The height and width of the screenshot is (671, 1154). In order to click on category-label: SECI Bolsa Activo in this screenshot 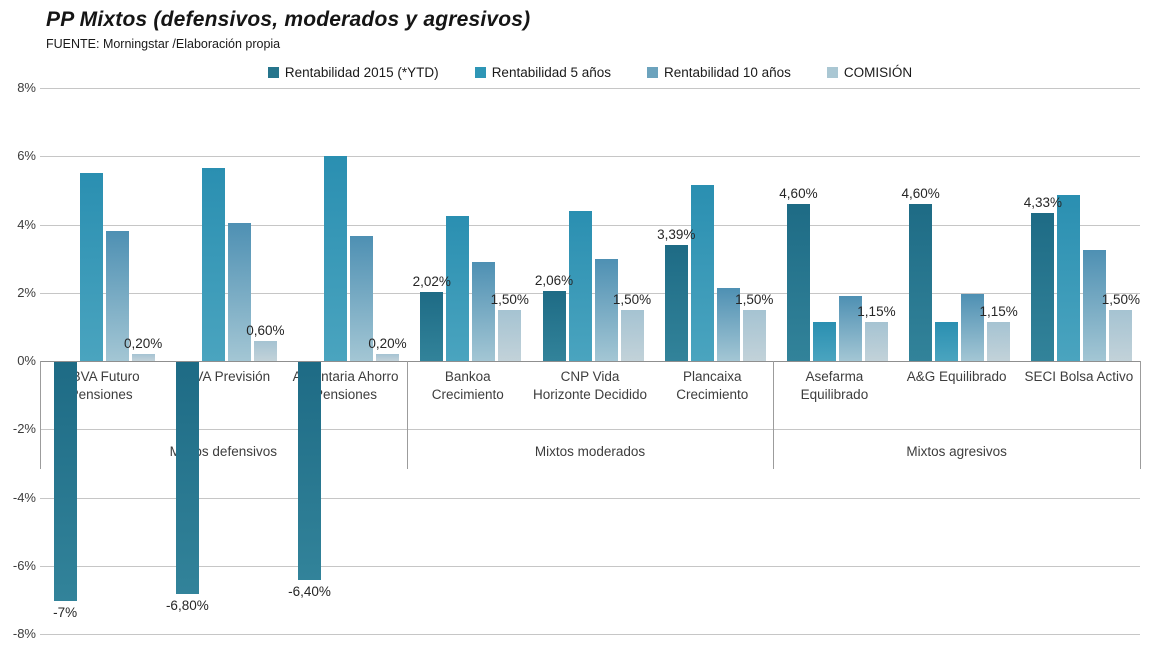, I will do `click(1079, 376)`.